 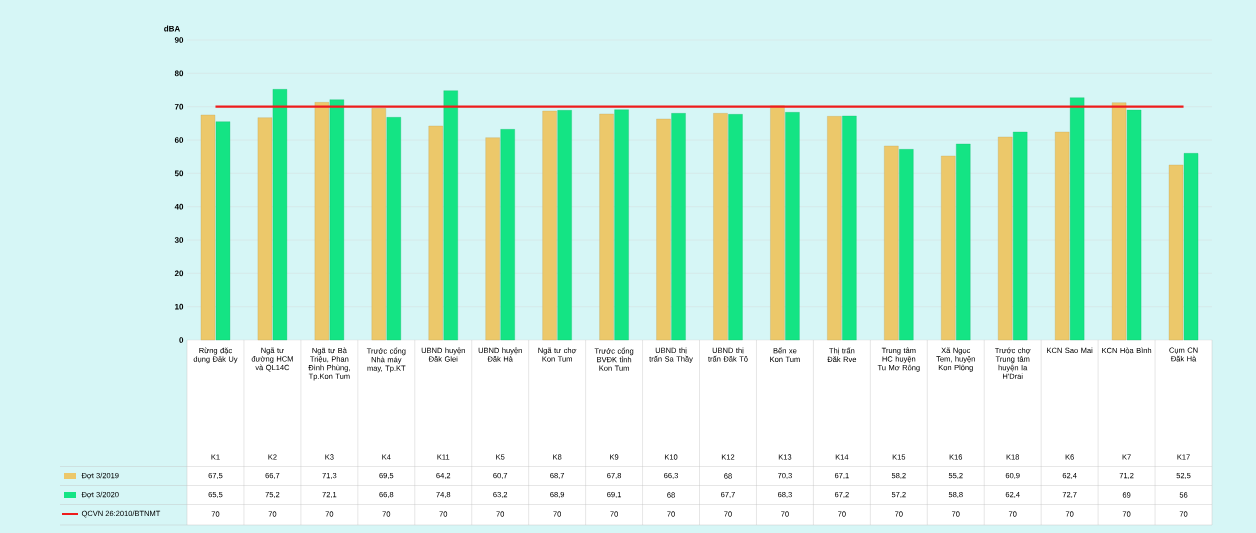 I want to click on y-tick-label: 10, so click(x=179, y=306).